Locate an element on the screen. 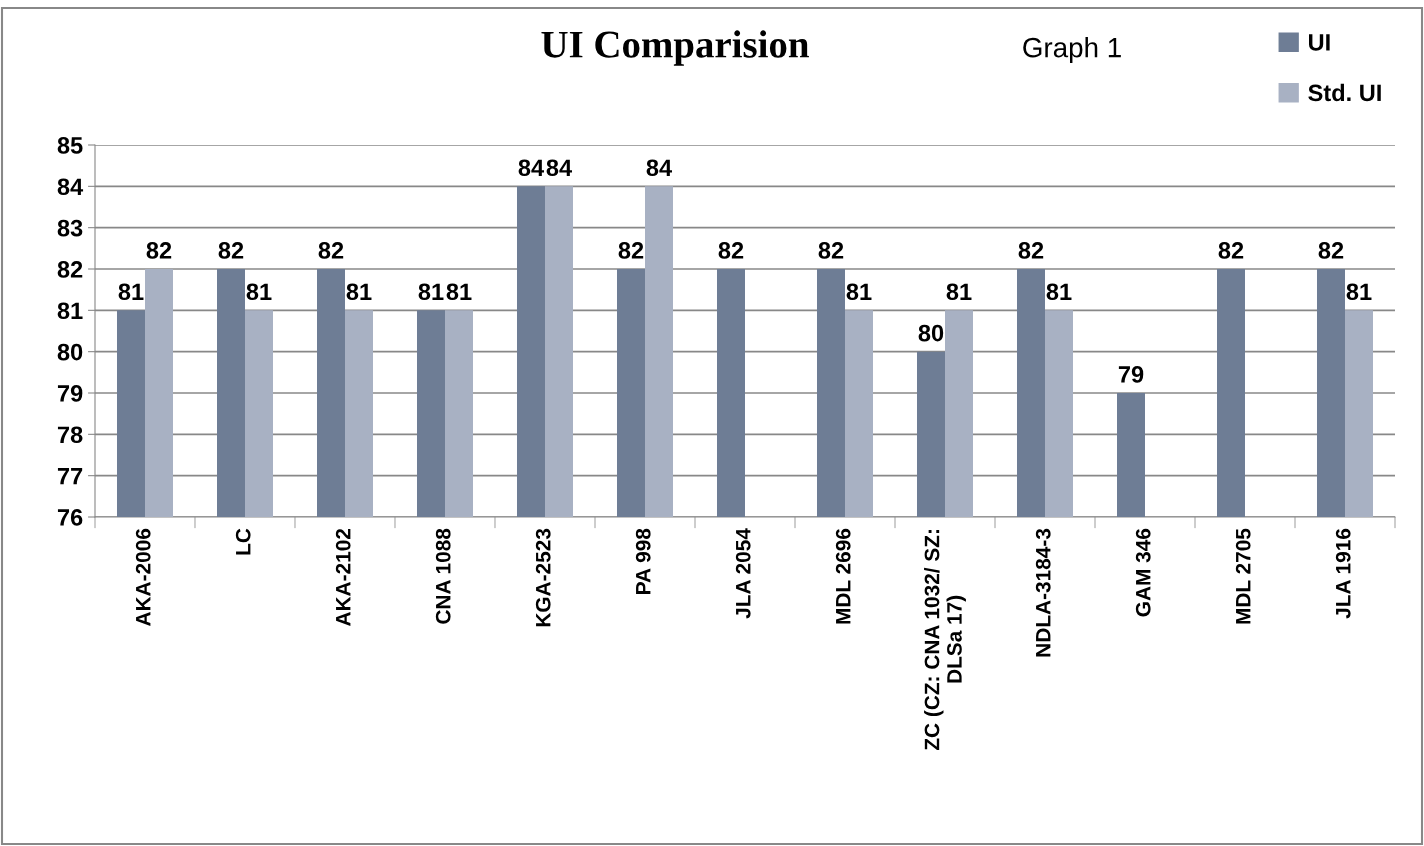 This screenshot has width=1424, height=846. legend-label: UI is located at coordinates (1319, 42).